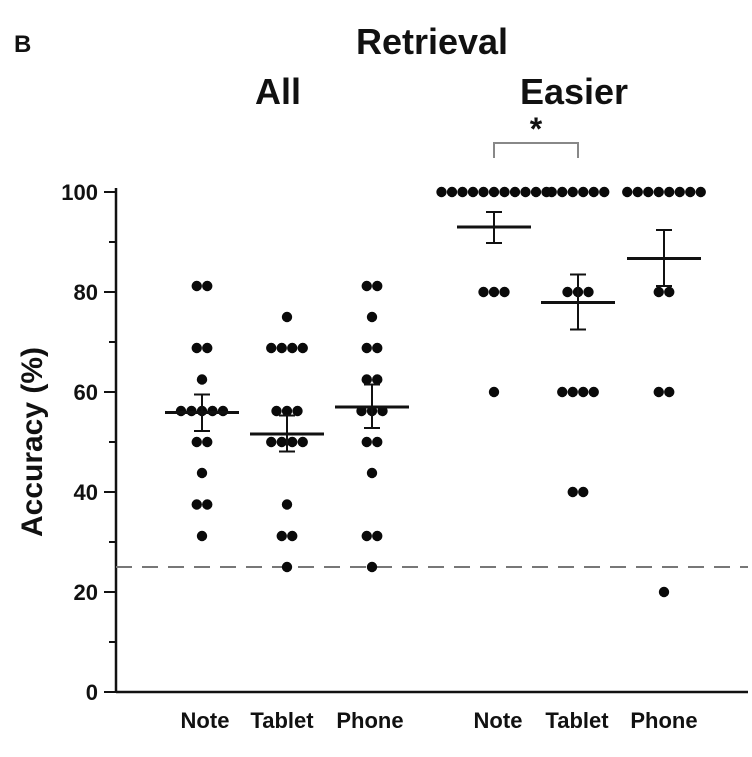  I want to click on significance-label: *, so click(536, 129).